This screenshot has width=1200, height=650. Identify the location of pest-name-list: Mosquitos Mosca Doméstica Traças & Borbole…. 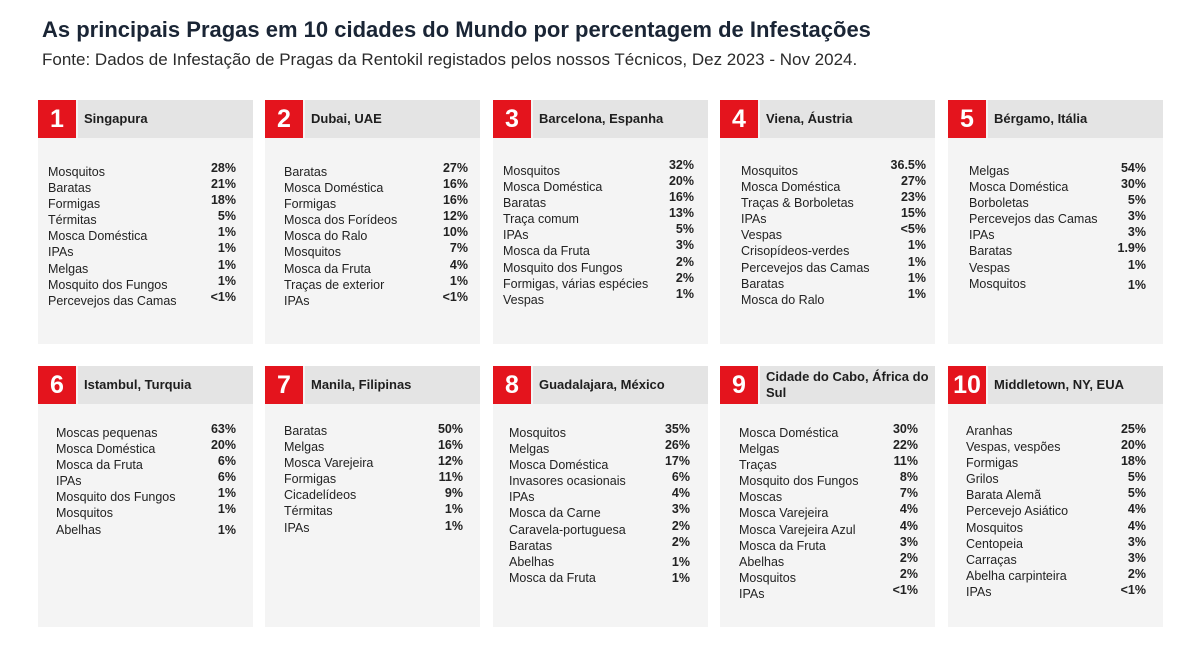
(805, 235).